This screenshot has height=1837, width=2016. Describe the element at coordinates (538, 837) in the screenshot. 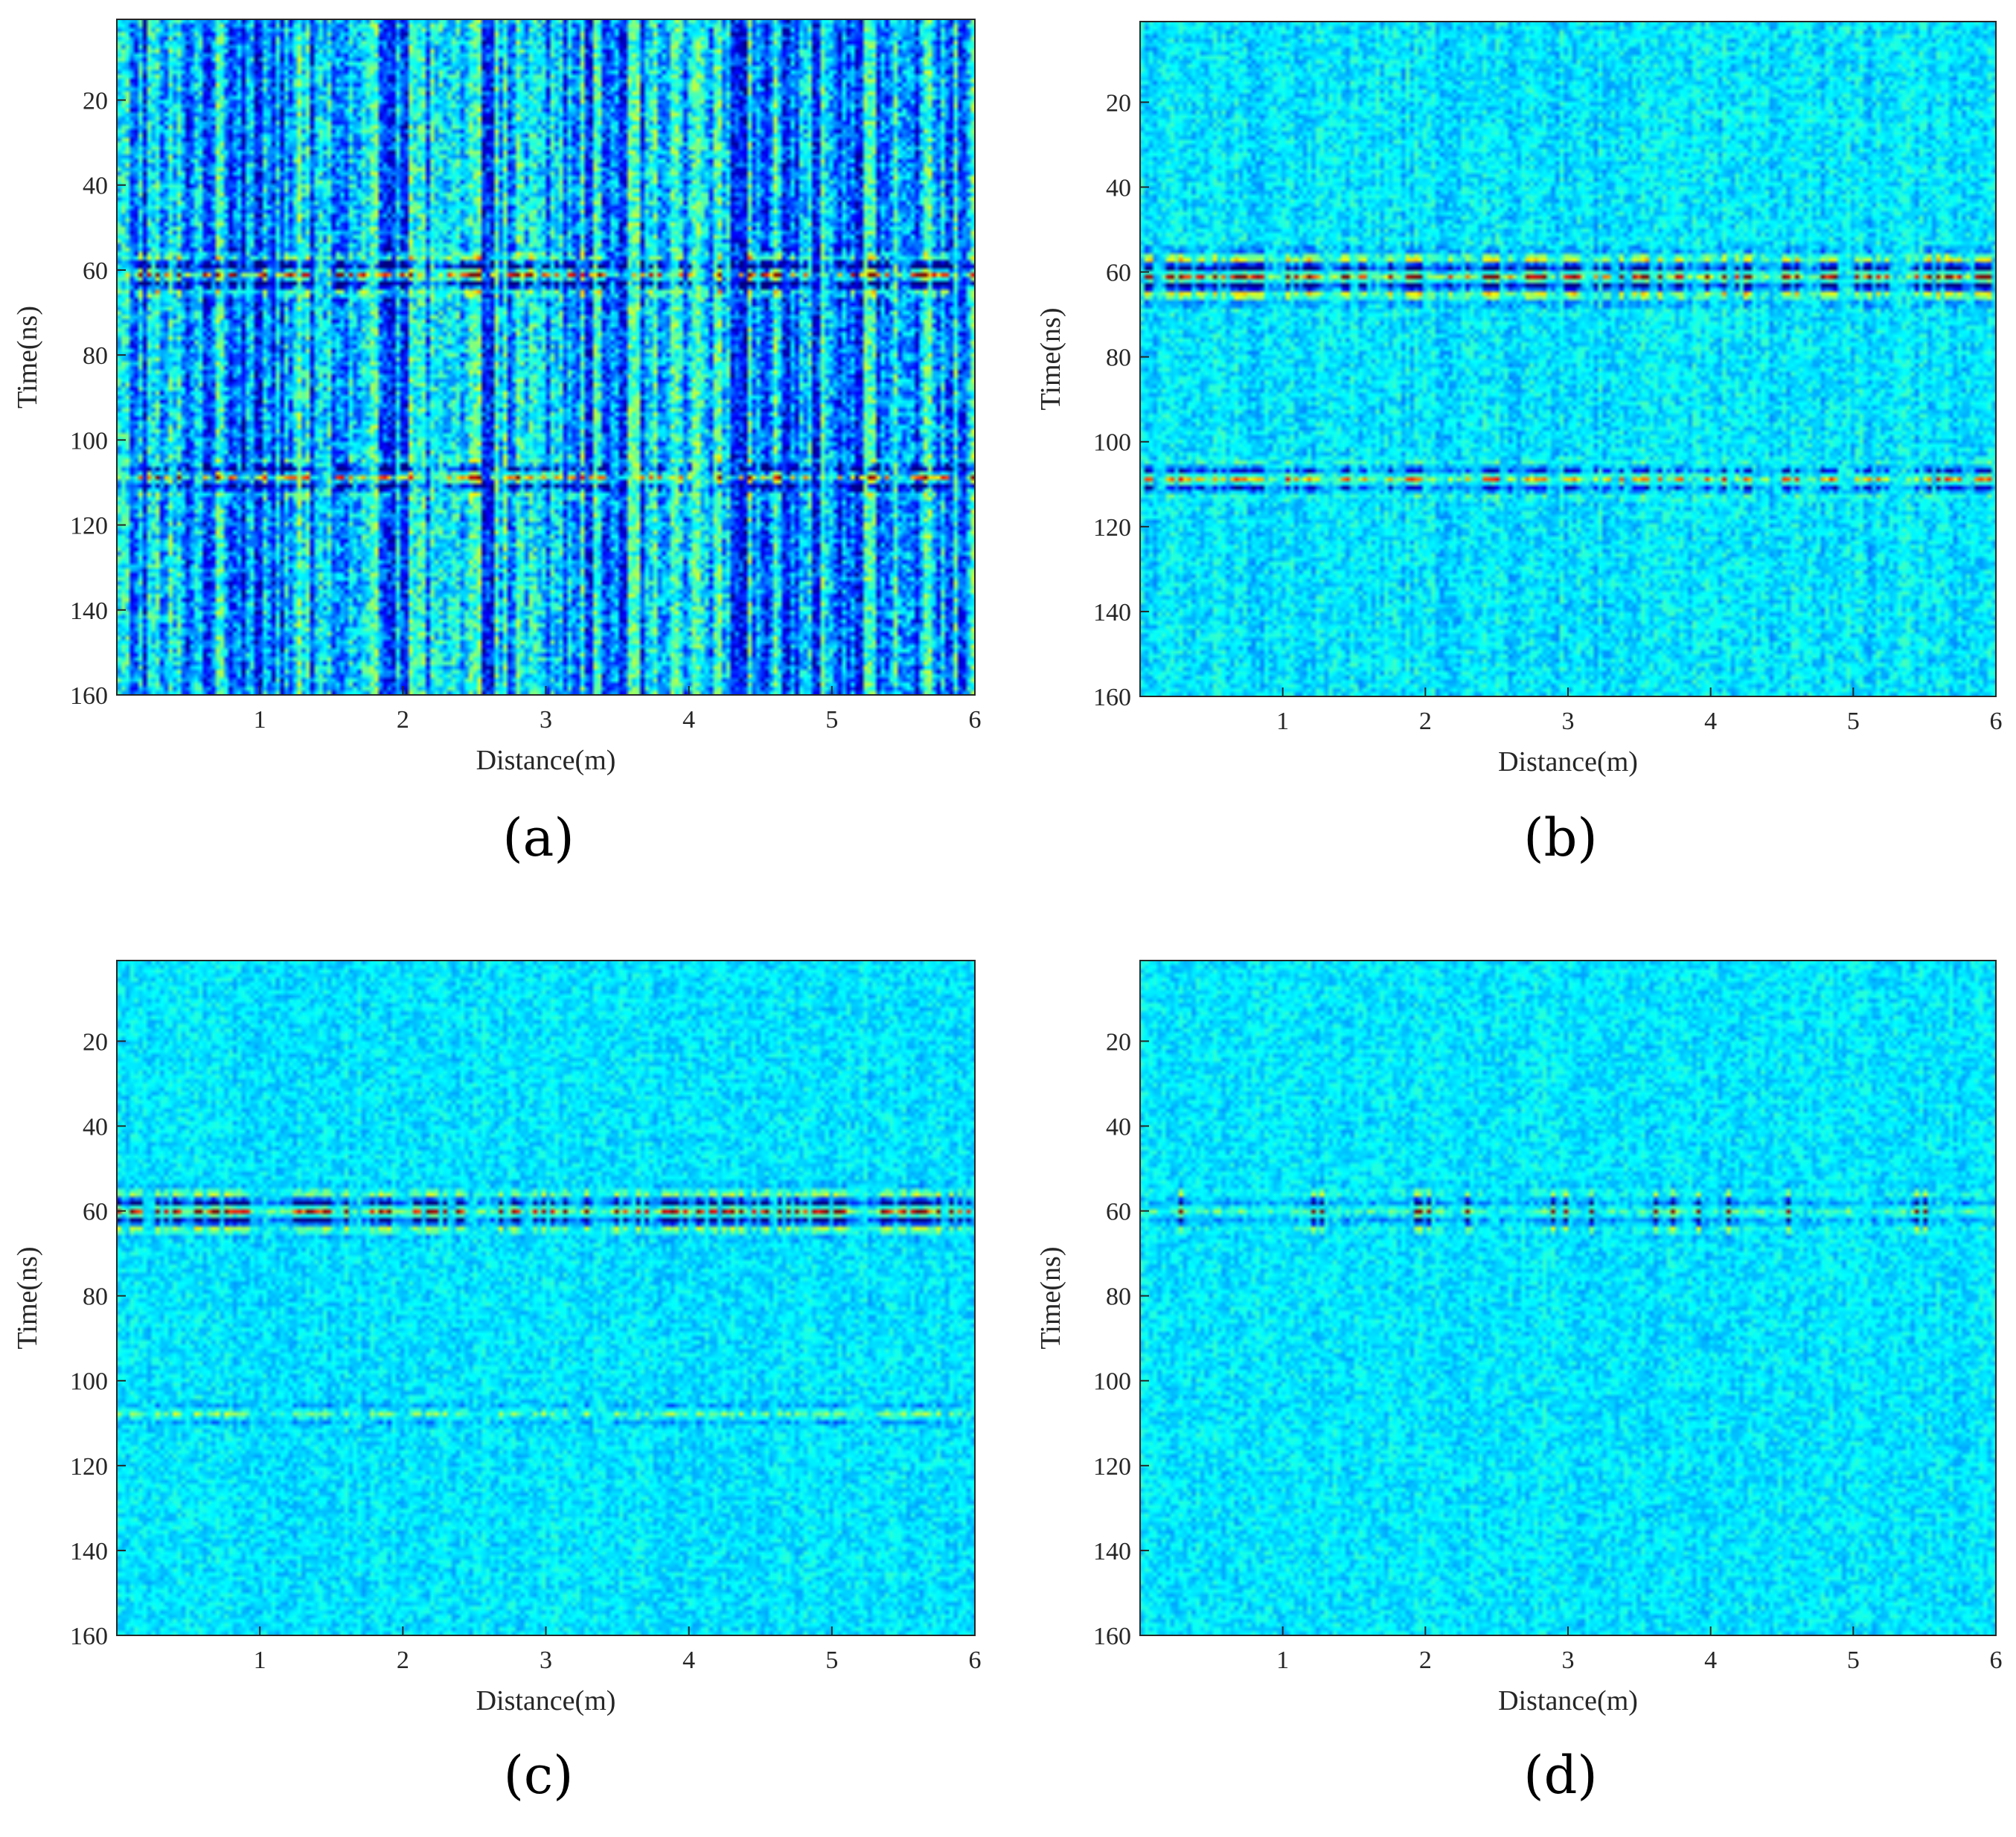

I see `panel-label: (a)` at that location.